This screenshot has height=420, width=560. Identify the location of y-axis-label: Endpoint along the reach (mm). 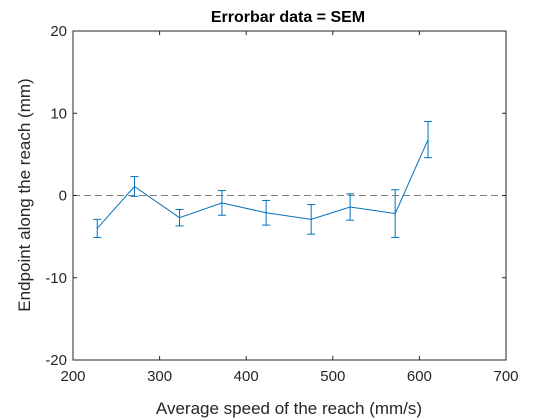
(24, 194).